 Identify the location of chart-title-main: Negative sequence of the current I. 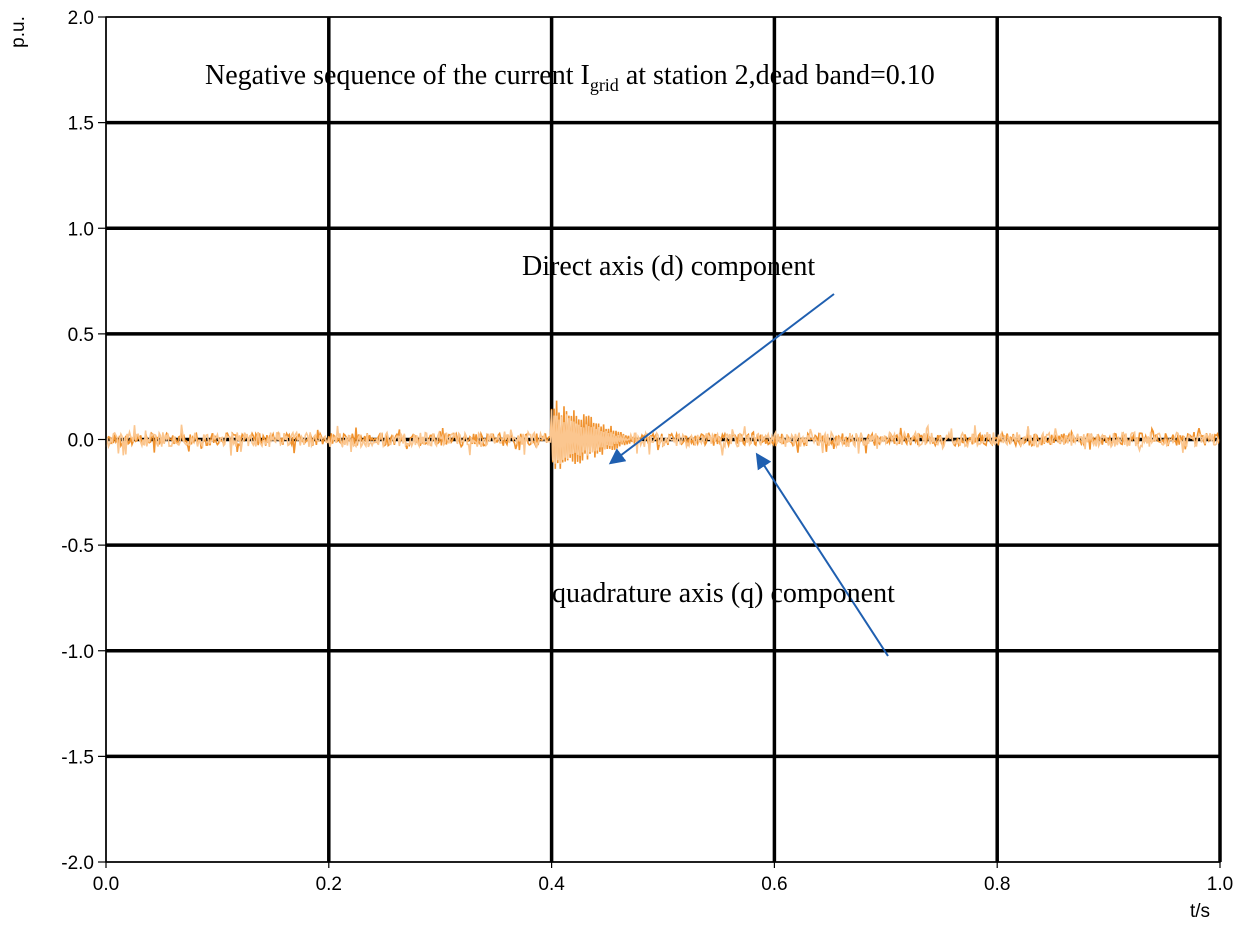
(397, 75).